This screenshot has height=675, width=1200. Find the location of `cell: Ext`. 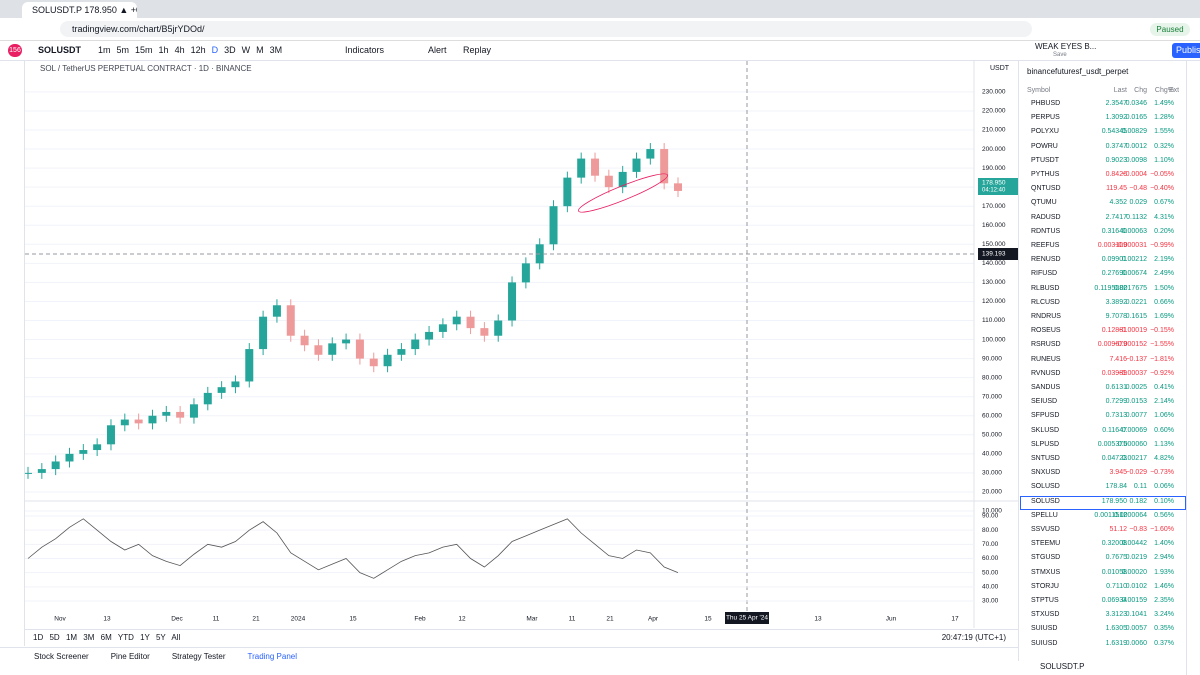

cell: Ext is located at coordinates (1174, 90).